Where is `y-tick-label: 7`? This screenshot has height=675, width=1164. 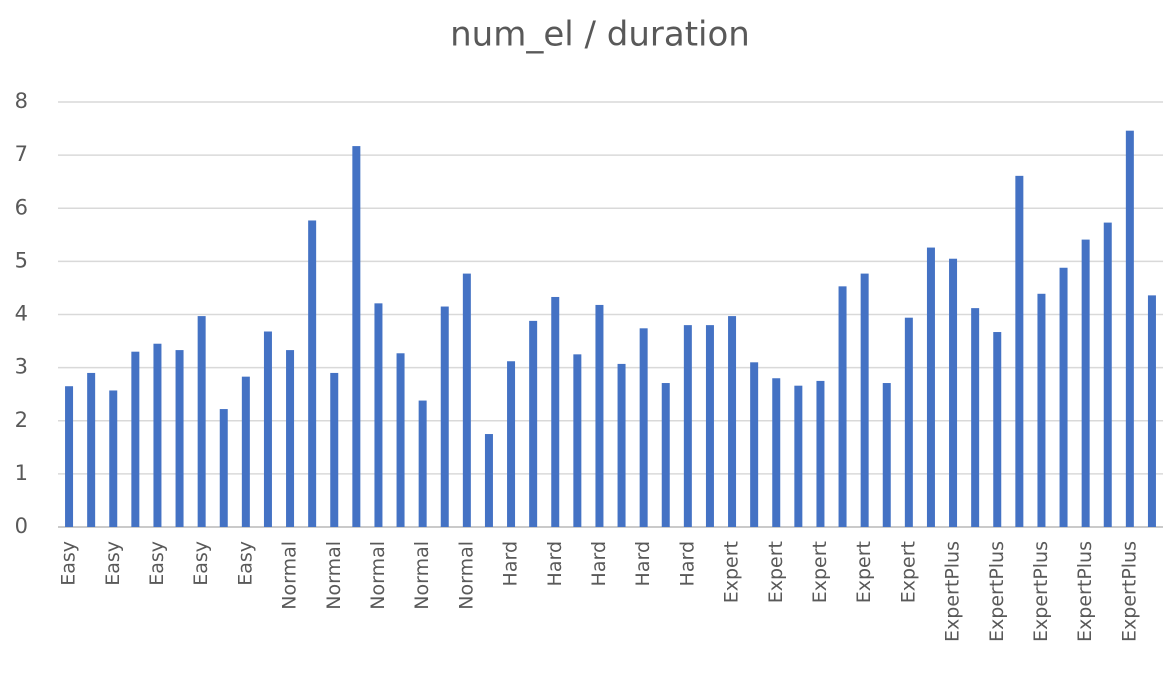
y-tick-label: 7 is located at coordinates (21, 154).